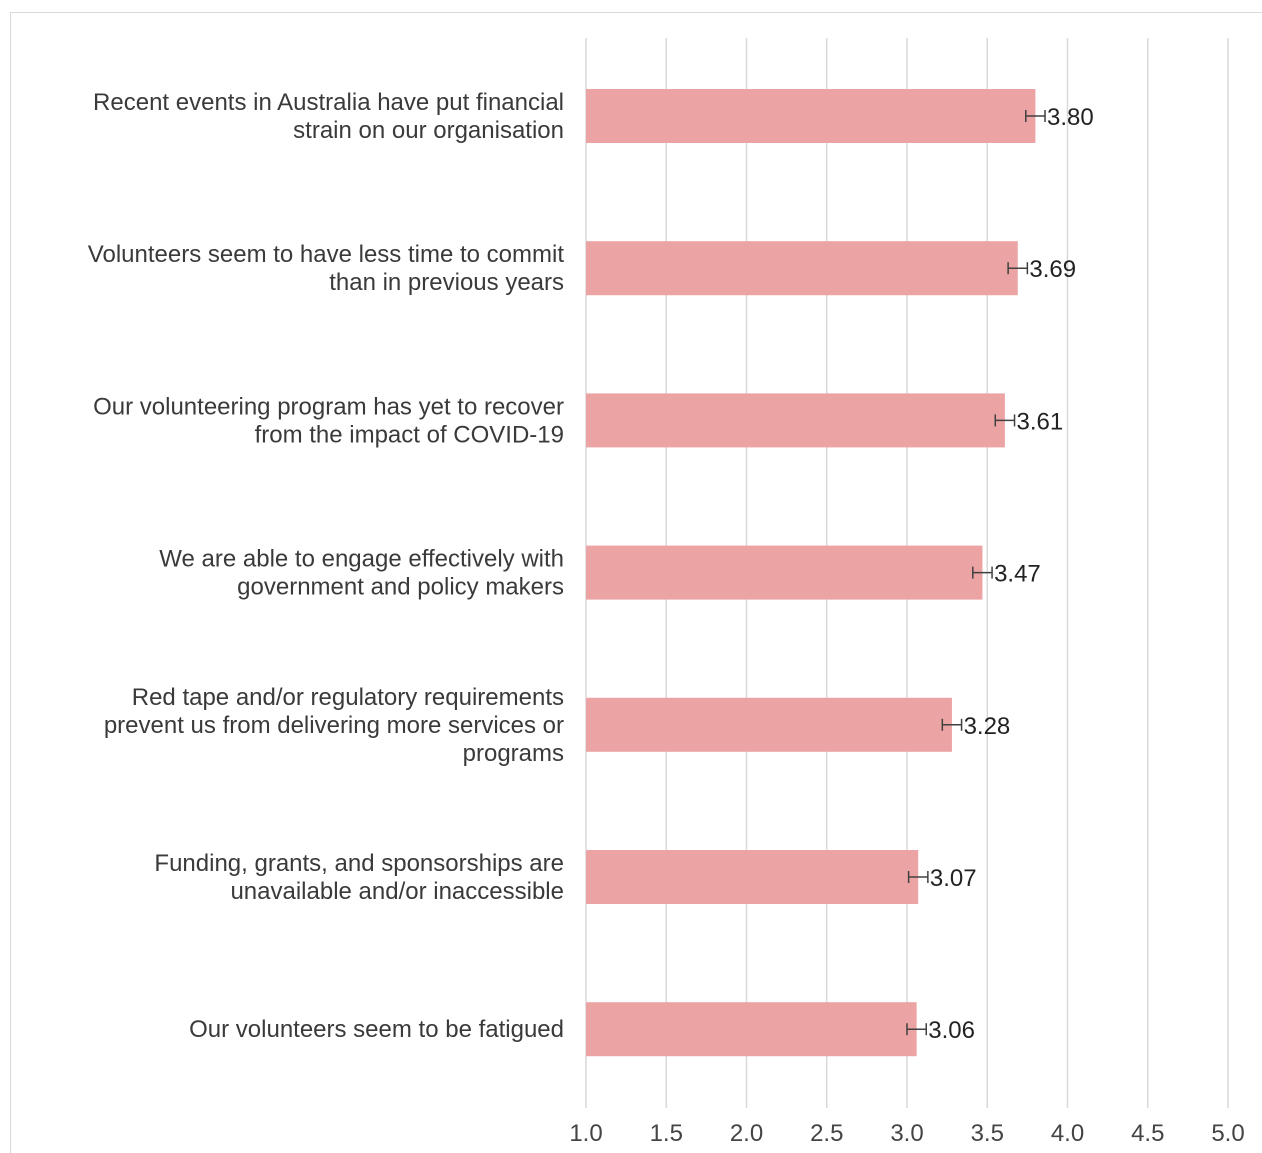 This screenshot has width=1262, height=1153. I want to click on data-label: 3.61, so click(1040, 421).